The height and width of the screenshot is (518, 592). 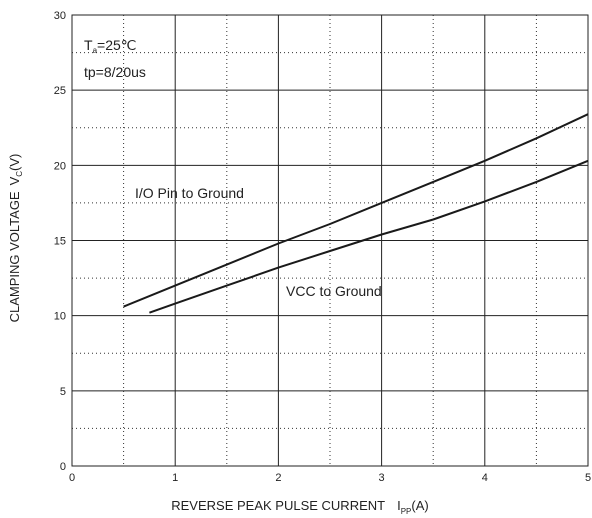 I want to click on condition-pulse-width: tp=8/20us, so click(x=115, y=72).